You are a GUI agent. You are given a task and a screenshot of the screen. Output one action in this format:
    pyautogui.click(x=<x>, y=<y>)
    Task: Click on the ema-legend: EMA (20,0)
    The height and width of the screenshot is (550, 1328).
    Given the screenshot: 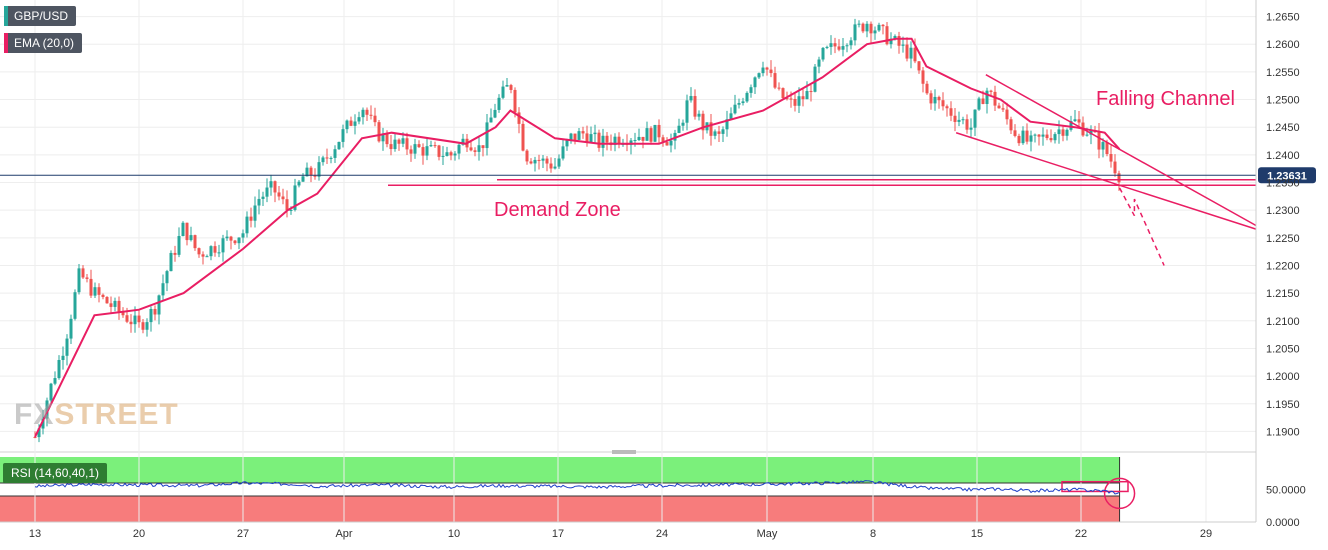 What is the action you would take?
    pyautogui.click(x=43, y=43)
    